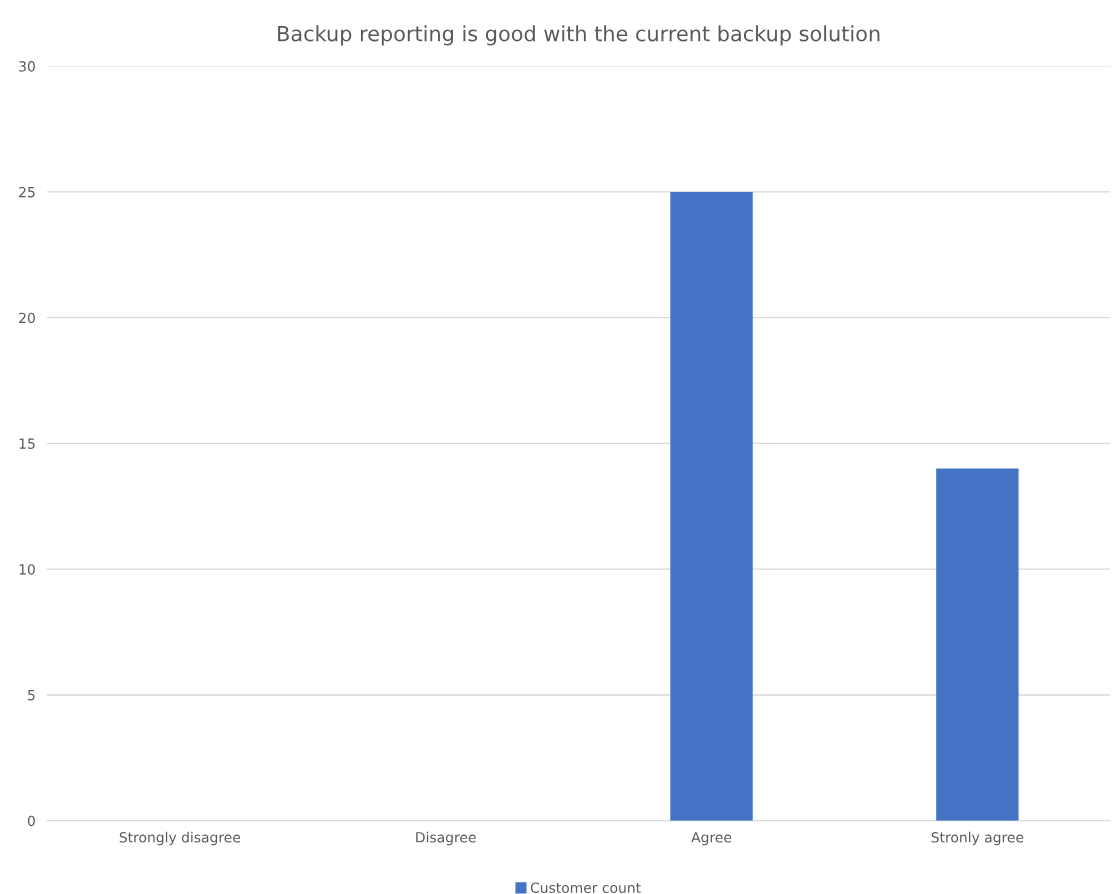 The width and height of the screenshot is (1117, 894). What do you see at coordinates (180, 838) in the screenshot?
I see `x-tick-label: Strongly disagree` at bounding box center [180, 838].